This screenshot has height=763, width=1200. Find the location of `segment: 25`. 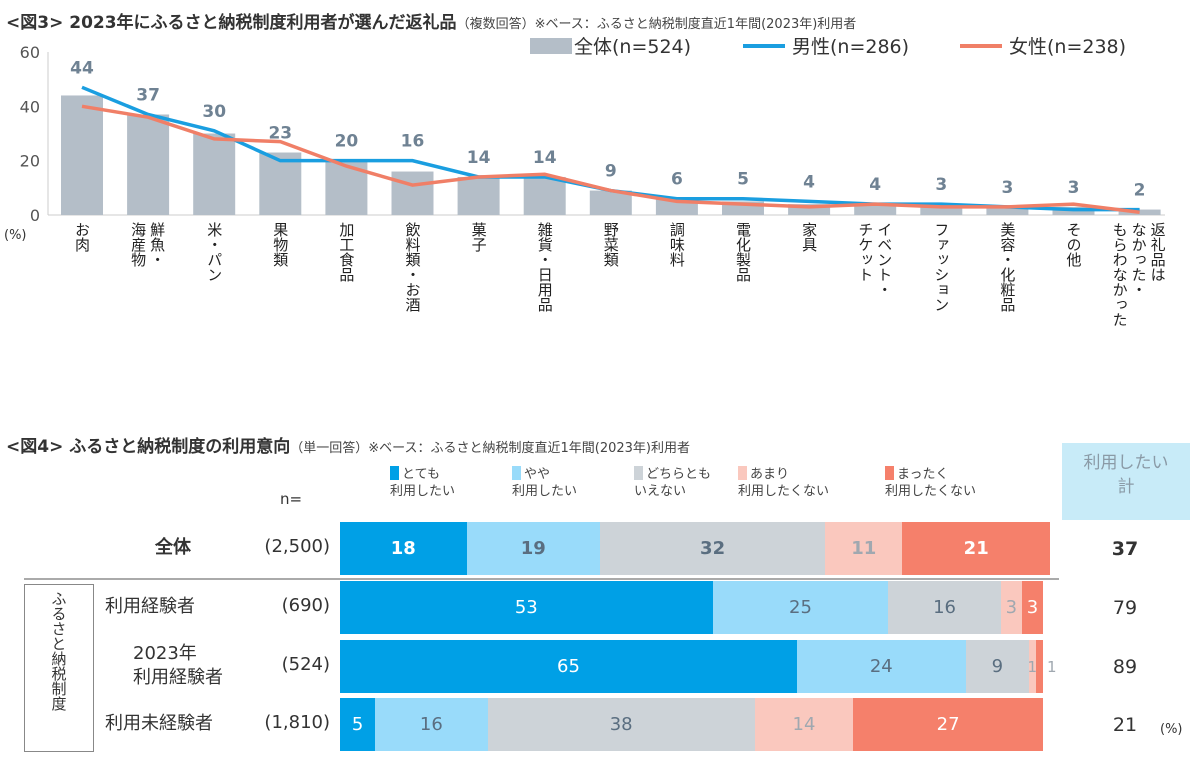

segment: 25 is located at coordinates (800, 607).